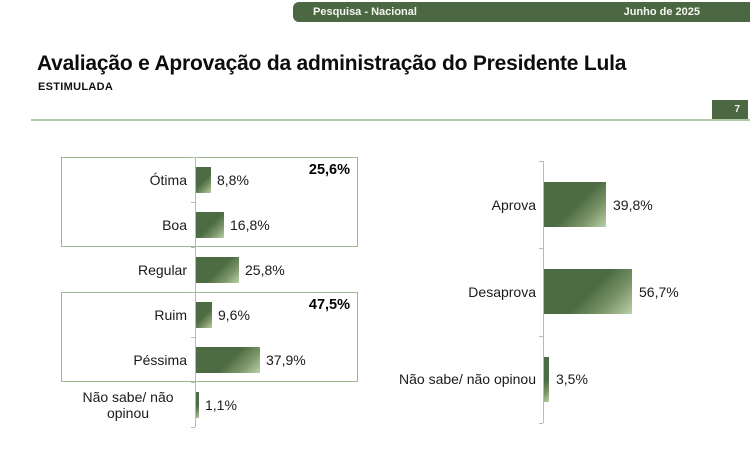 The width and height of the screenshot is (750, 450). What do you see at coordinates (521, 12) in the screenshot?
I see `header-bar: Pesquisa - Nacional Junho de 2025` at bounding box center [521, 12].